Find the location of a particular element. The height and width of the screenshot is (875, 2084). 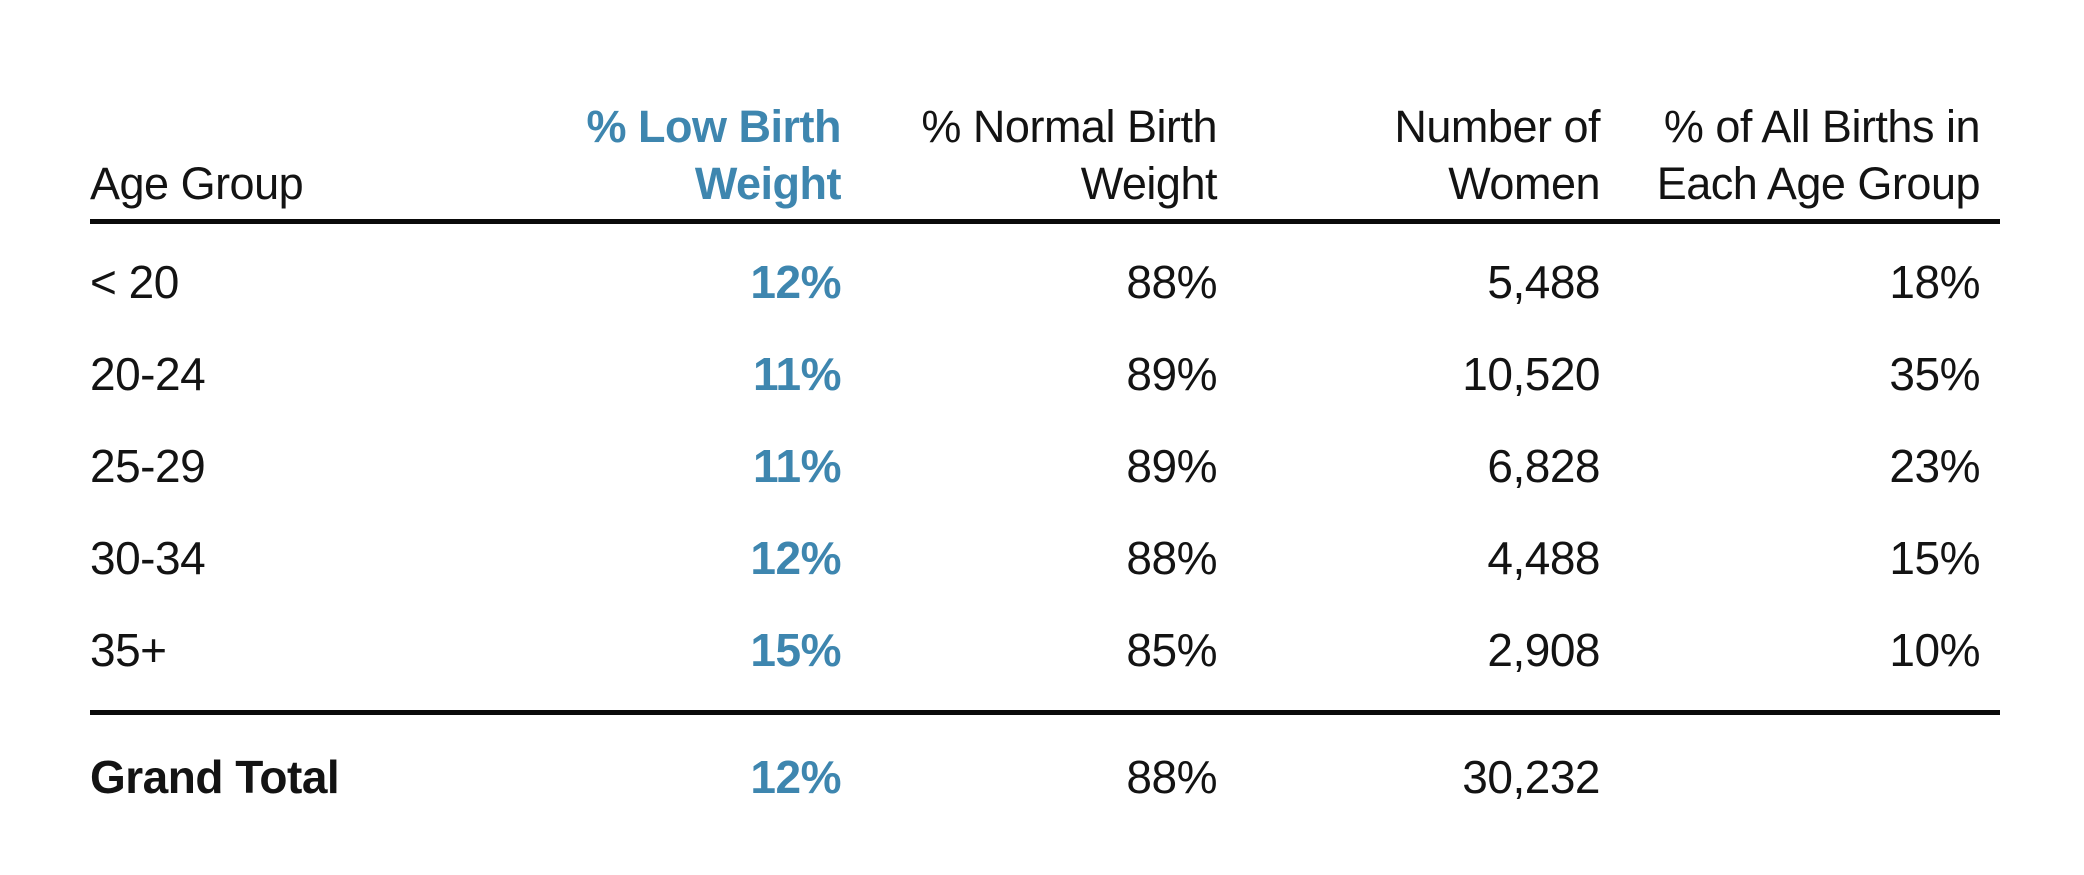

table-row: 30-34 12% 88% 4,488 15% is located at coordinates (1035, 558).